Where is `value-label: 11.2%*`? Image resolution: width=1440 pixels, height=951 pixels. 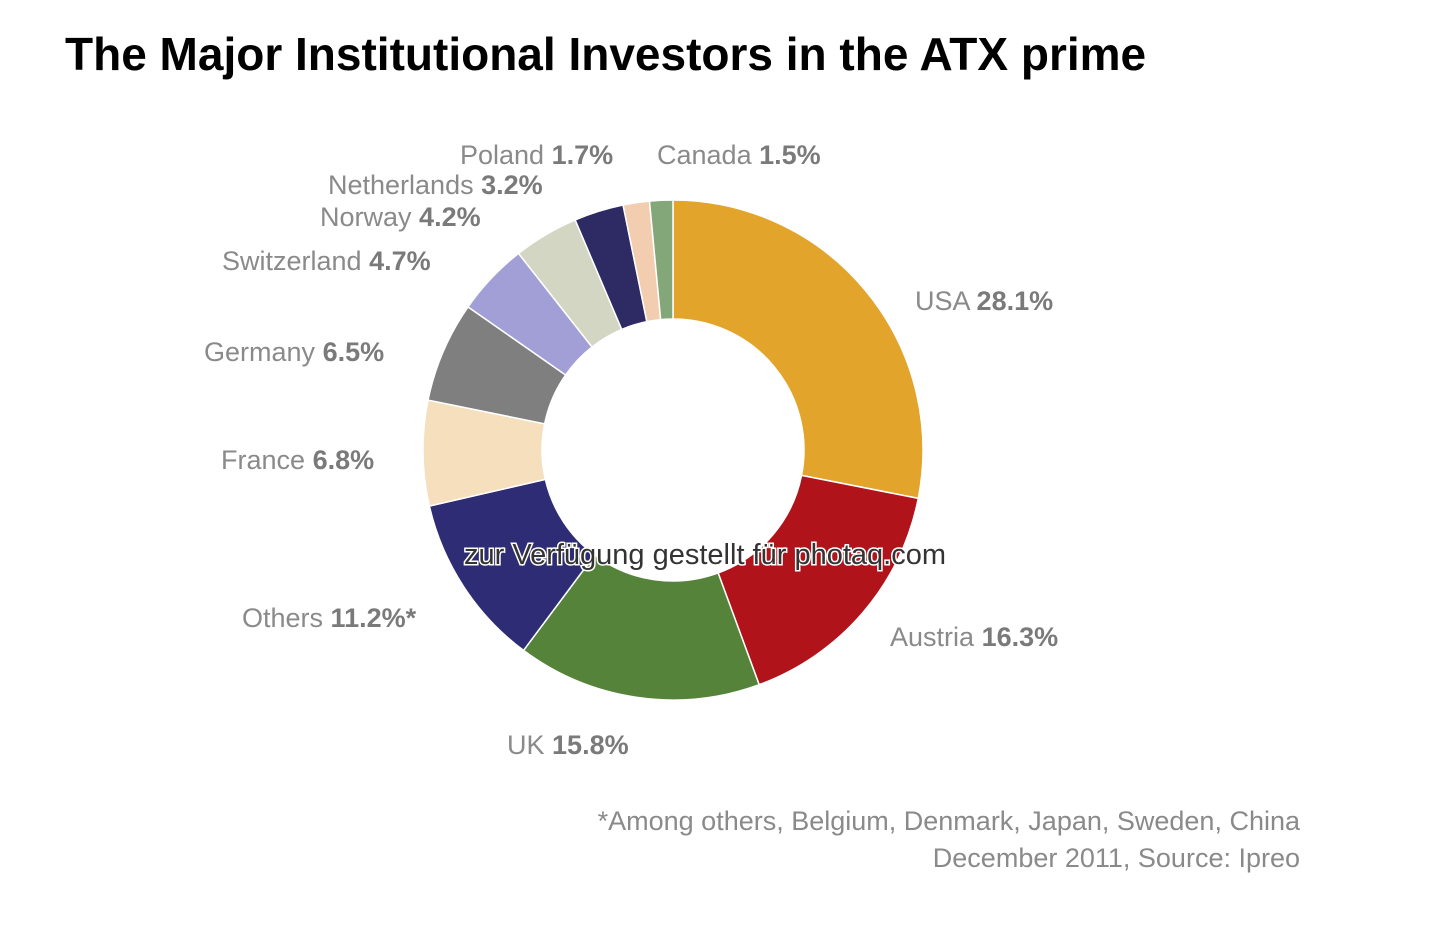 value-label: 11.2%* is located at coordinates (374, 618).